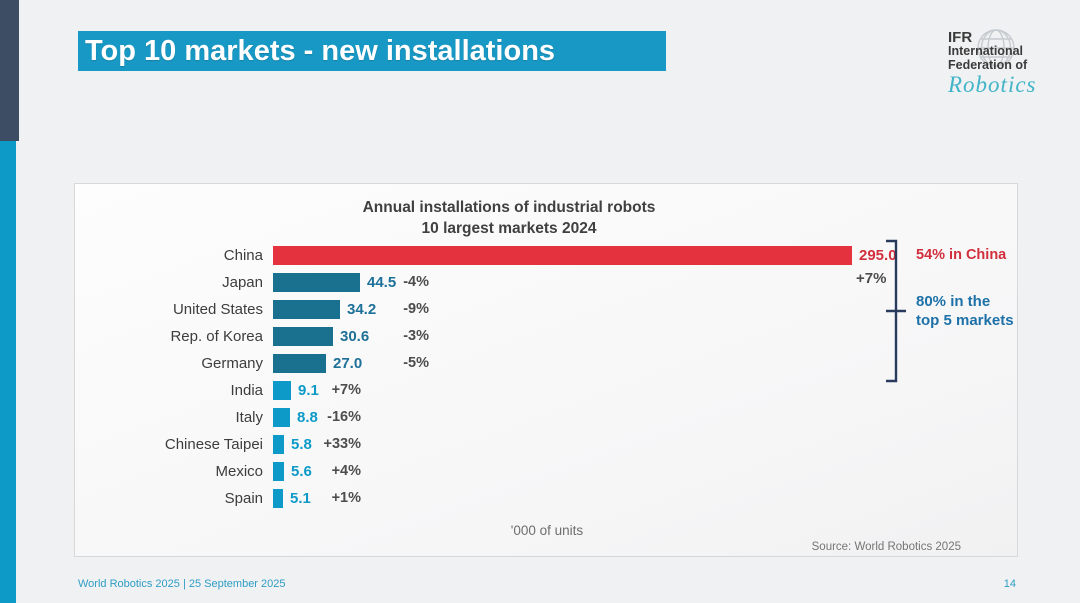 The image size is (1080, 603). Describe the element at coordinates (299, 363) in the screenshot. I see `bar-germany` at that location.